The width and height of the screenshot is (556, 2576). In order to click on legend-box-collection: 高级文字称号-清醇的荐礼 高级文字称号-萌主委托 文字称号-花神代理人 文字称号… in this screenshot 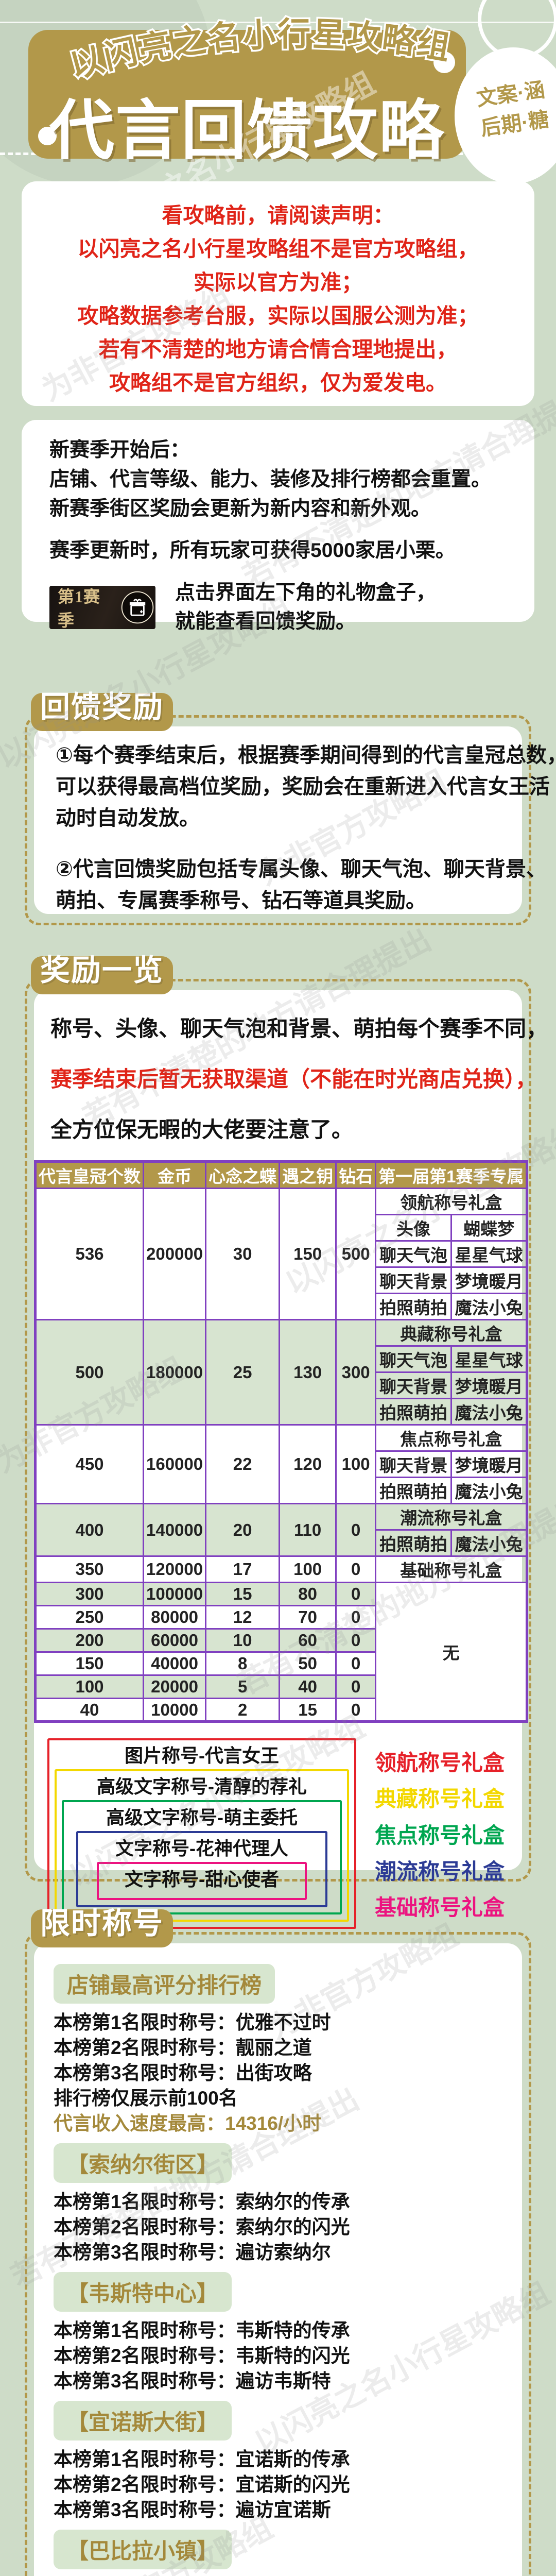, I will do `click(202, 1845)`.